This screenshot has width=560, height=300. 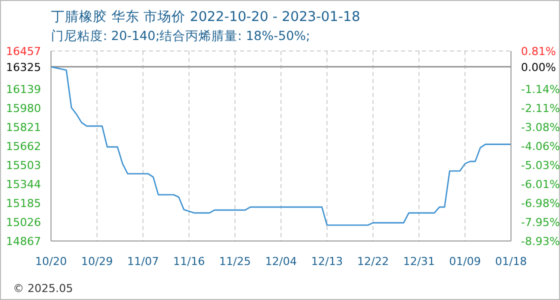 What do you see at coordinates (540, 127) in the screenshot?
I see `y2-tick-label: -3.08%` at bounding box center [540, 127].